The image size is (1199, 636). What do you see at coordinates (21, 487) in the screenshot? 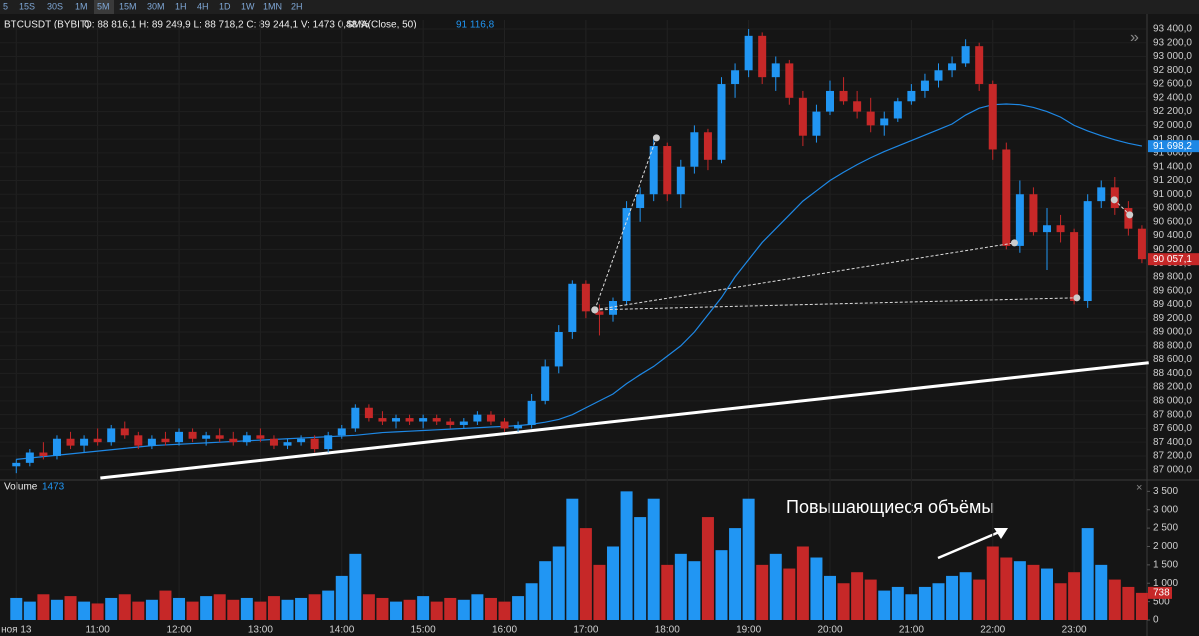
I see `volume-title: Volume` at bounding box center [21, 487].